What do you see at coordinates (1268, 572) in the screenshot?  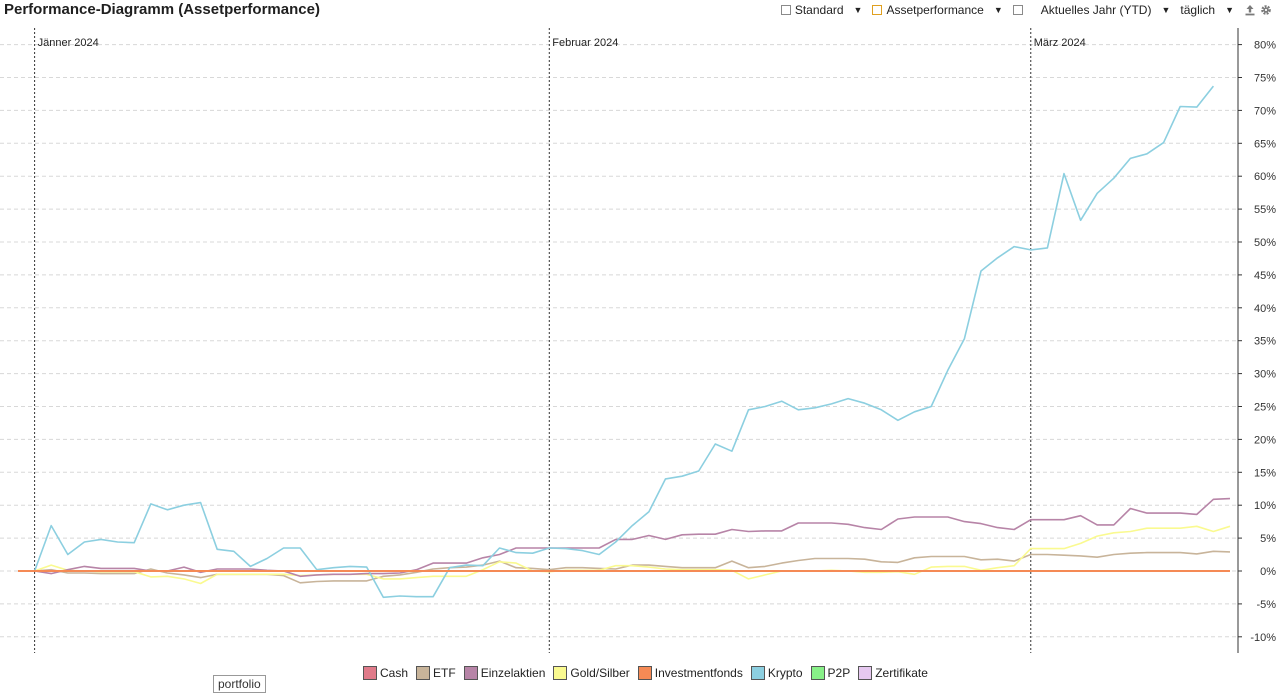 I see `y-tick-label: 0%` at bounding box center [1268, 572].